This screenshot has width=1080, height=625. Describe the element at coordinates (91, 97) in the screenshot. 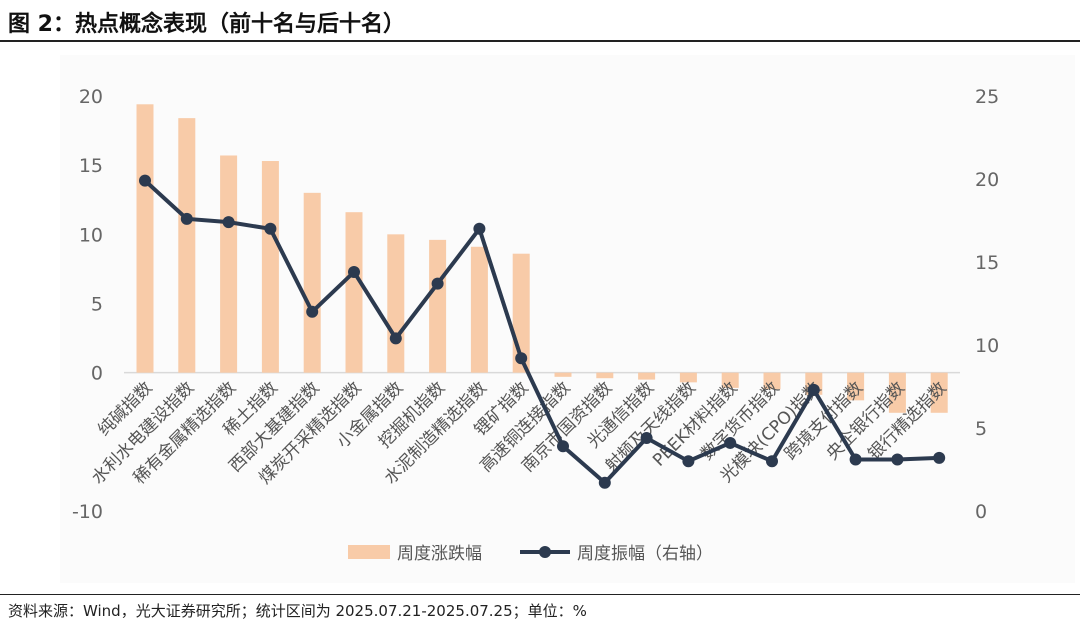

I see `left-tick-label: 20` at that location.